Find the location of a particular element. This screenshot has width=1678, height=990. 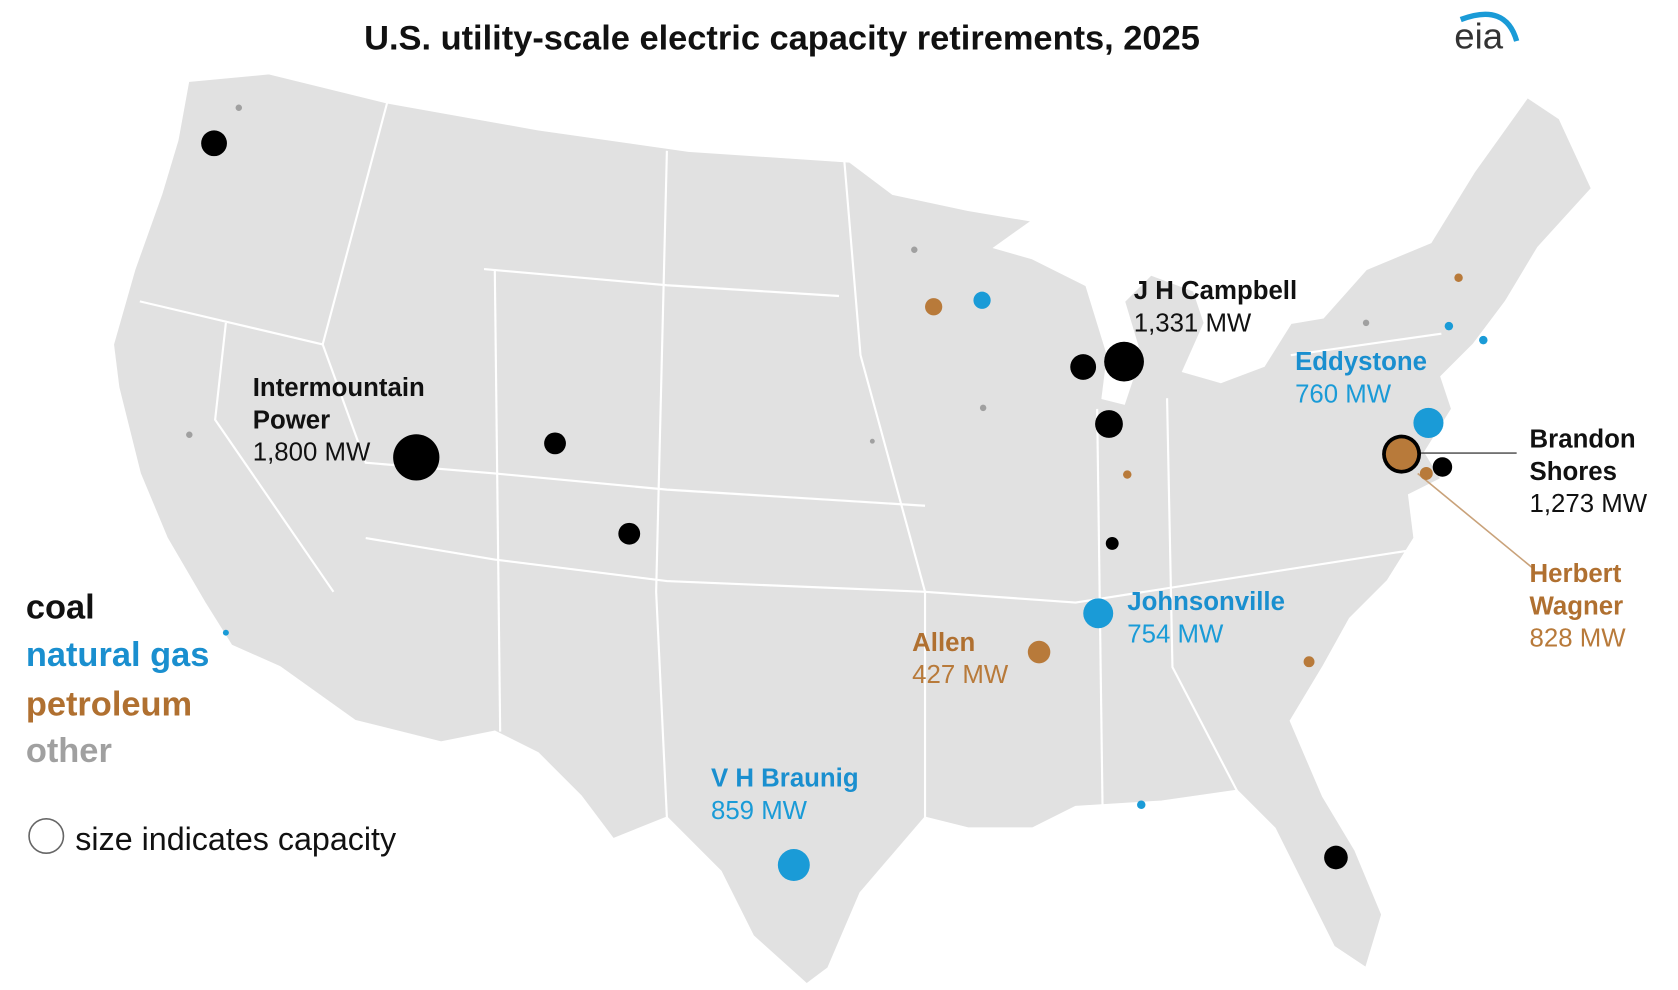

plant-name-line: Wagner is located at coordinates (1577, 606).